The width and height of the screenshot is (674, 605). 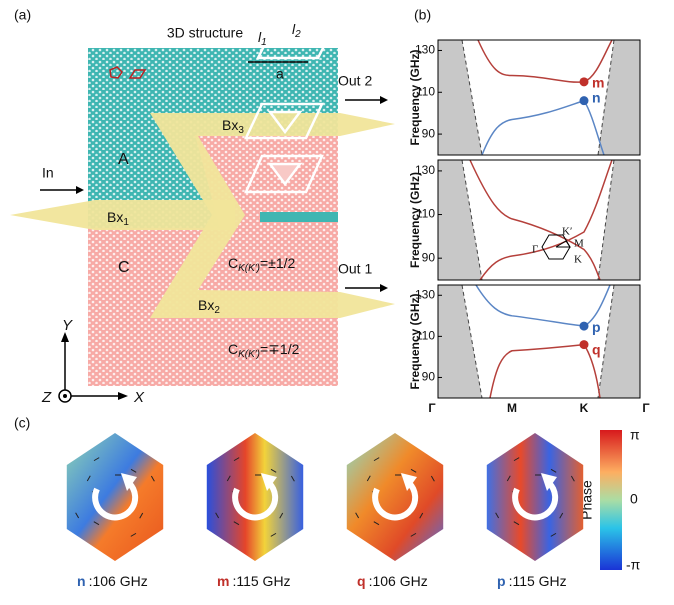 I want to click on axis-label: X, so click(x=139, y=397).